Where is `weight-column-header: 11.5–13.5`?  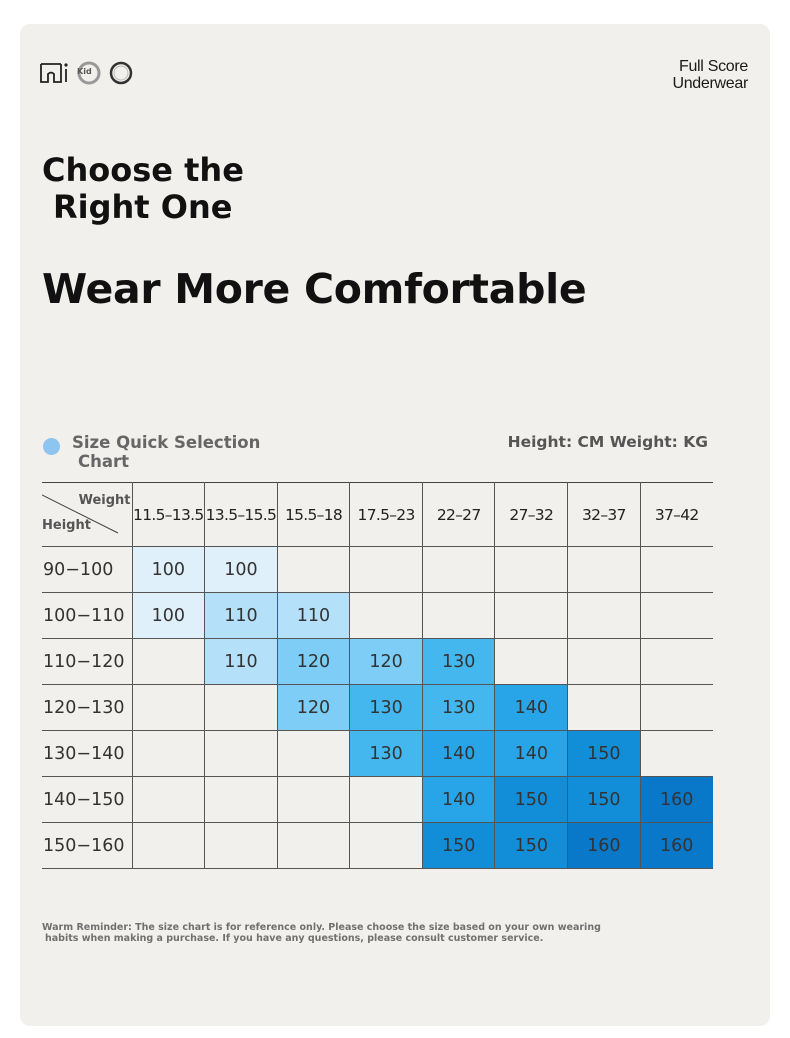 weight-column-header: 11.5–13.5 is located at coordinates (168, 514).